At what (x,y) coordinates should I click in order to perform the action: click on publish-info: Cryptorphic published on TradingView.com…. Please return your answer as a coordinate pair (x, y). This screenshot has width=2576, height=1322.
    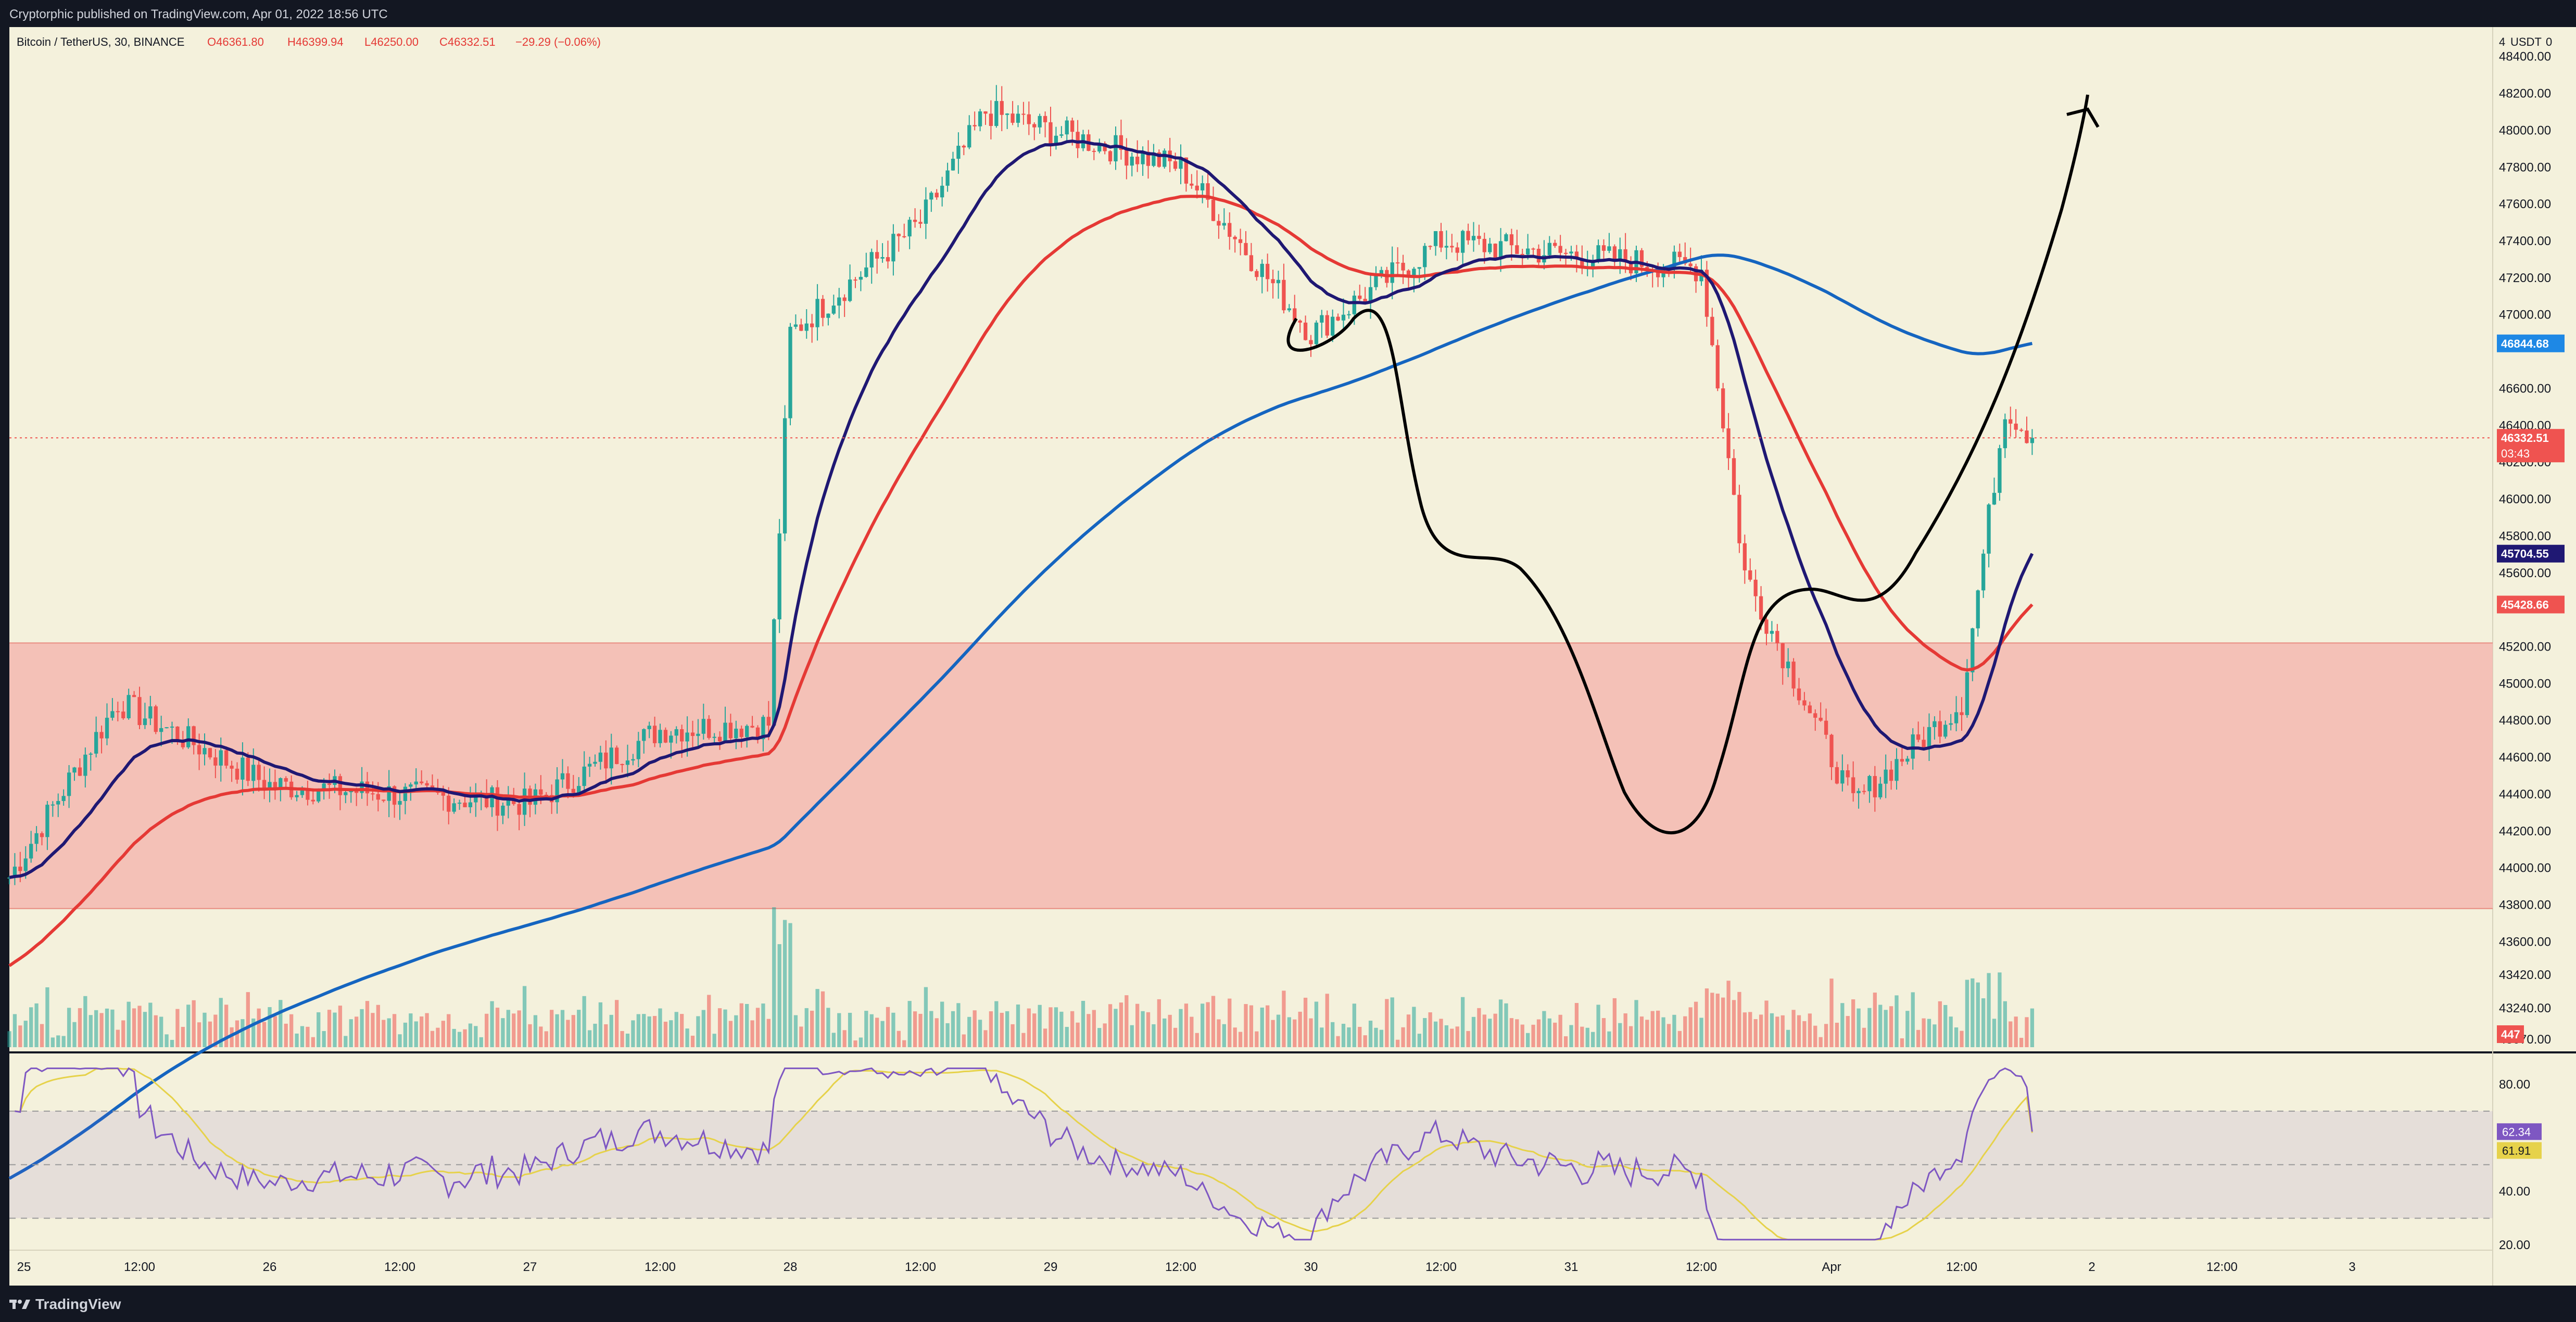
    Looking at the image, I should click on (198, 14).